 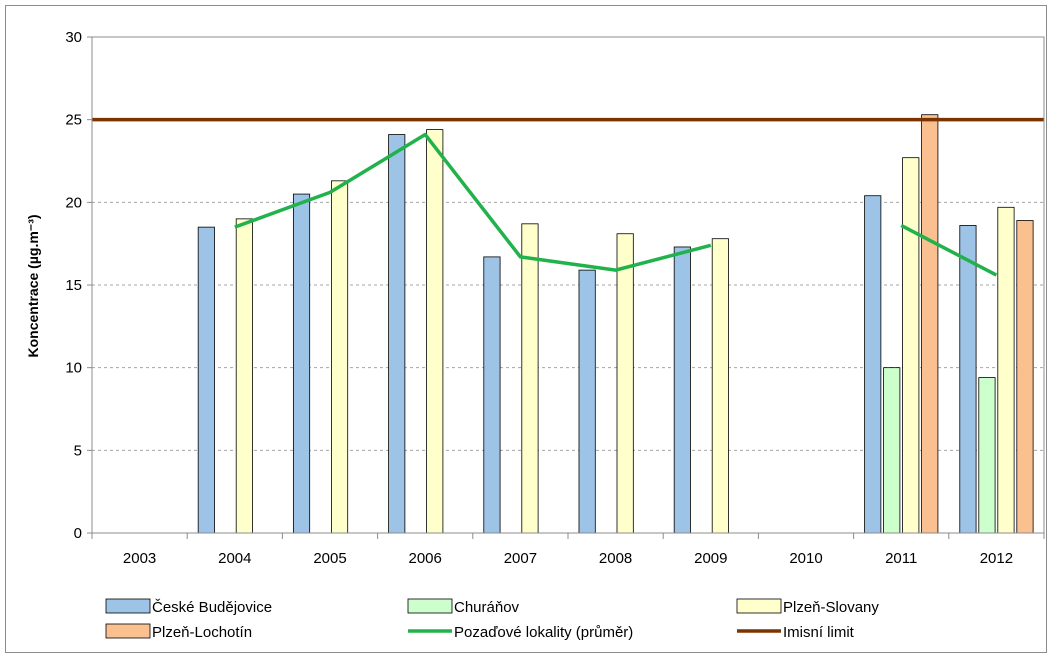 What do you see at coordinates (73, 202) in the screenshot?
I see `y-tick-label: 20` at bounding box center [73, 202].